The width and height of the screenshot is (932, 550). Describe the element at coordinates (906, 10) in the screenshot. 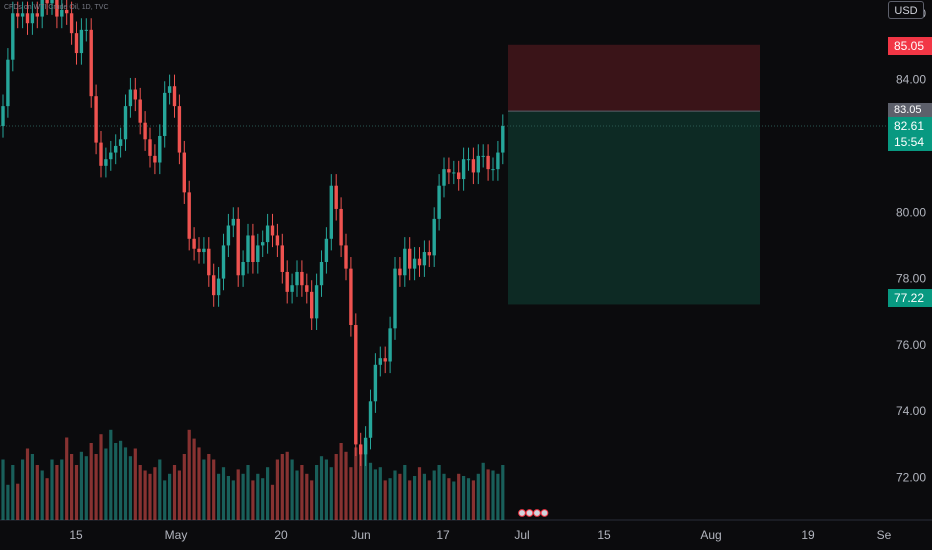

I see `currency-button: USD` at that location.